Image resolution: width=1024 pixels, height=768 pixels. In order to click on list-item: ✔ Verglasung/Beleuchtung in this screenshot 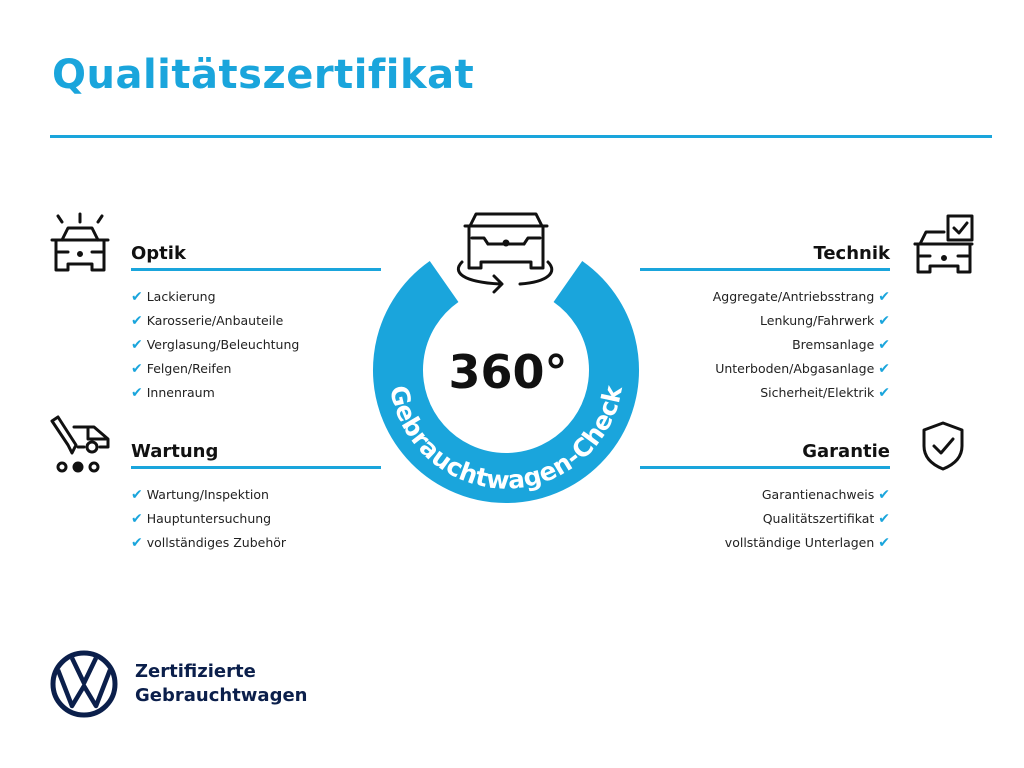, I will do `click(215, 345)`.